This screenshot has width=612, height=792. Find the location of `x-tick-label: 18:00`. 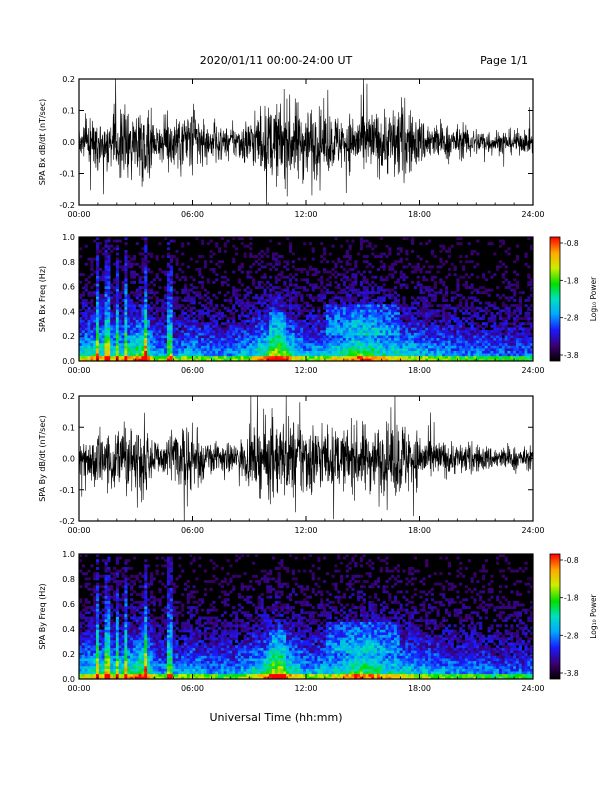

x-tick-label: 18:00 is located at coordinates (419, 530).